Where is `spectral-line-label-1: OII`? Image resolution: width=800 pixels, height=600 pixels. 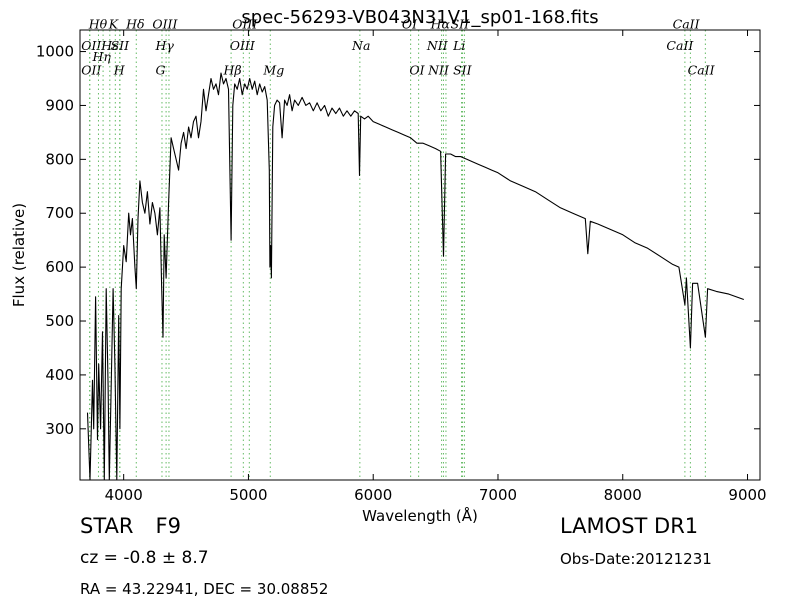 spectral-line-label-1: OII is located at coordinates (91, 69).